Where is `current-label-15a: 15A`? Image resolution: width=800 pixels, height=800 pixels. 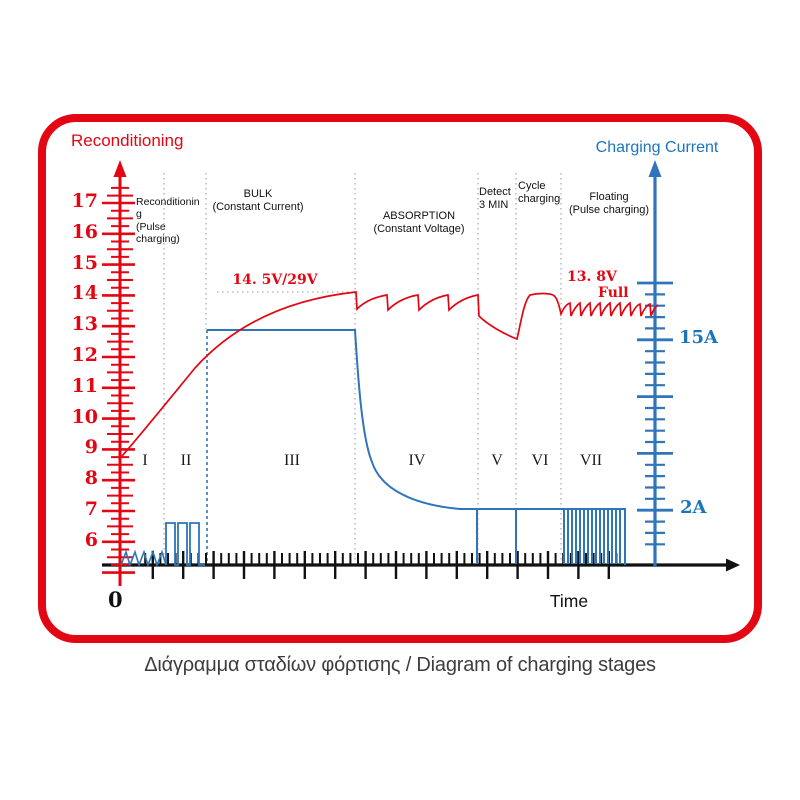 current-label-15a: 15A is located at coordinates (699, 337).